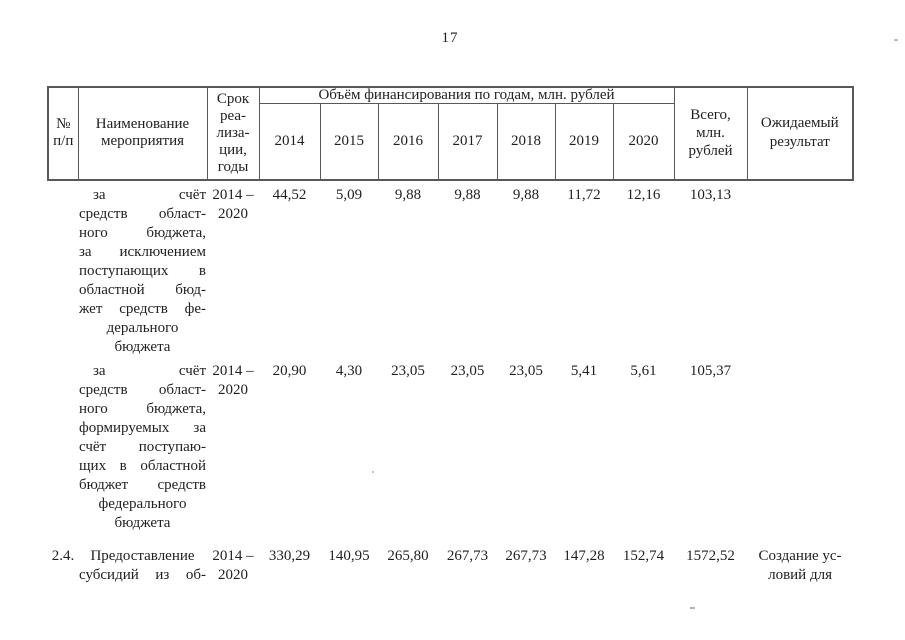  Describe the element at coordinates (349, 142) in the screenshot. I see `header-cell-year-2015: 2015` at that location.